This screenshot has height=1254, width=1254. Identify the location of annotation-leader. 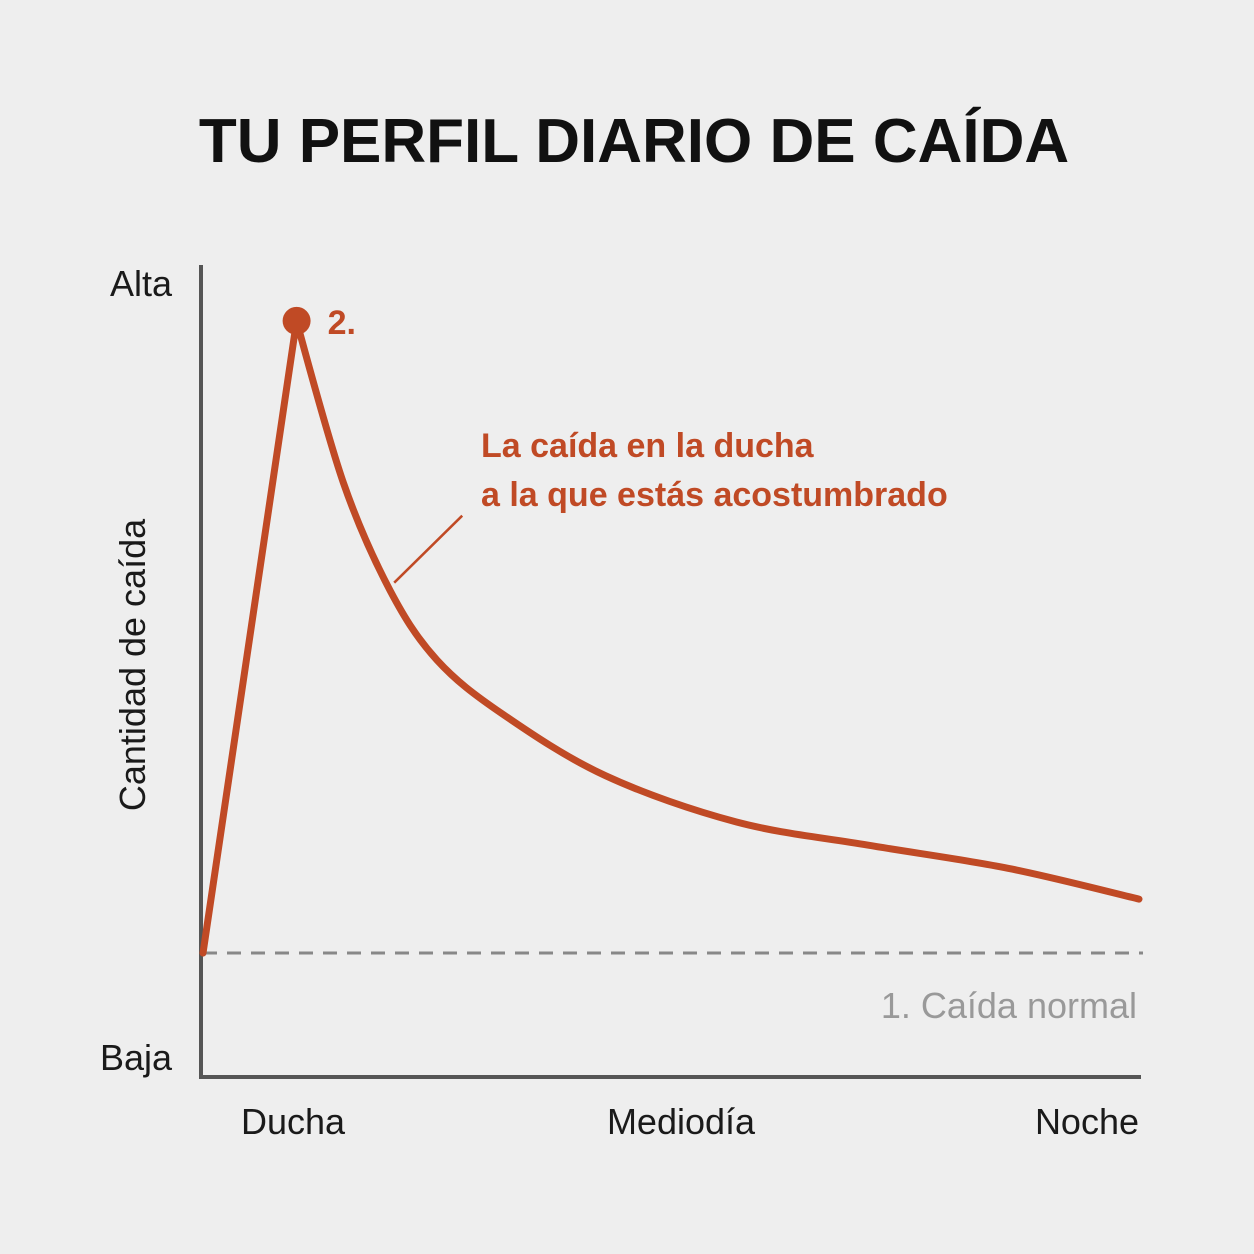
(428, 549).